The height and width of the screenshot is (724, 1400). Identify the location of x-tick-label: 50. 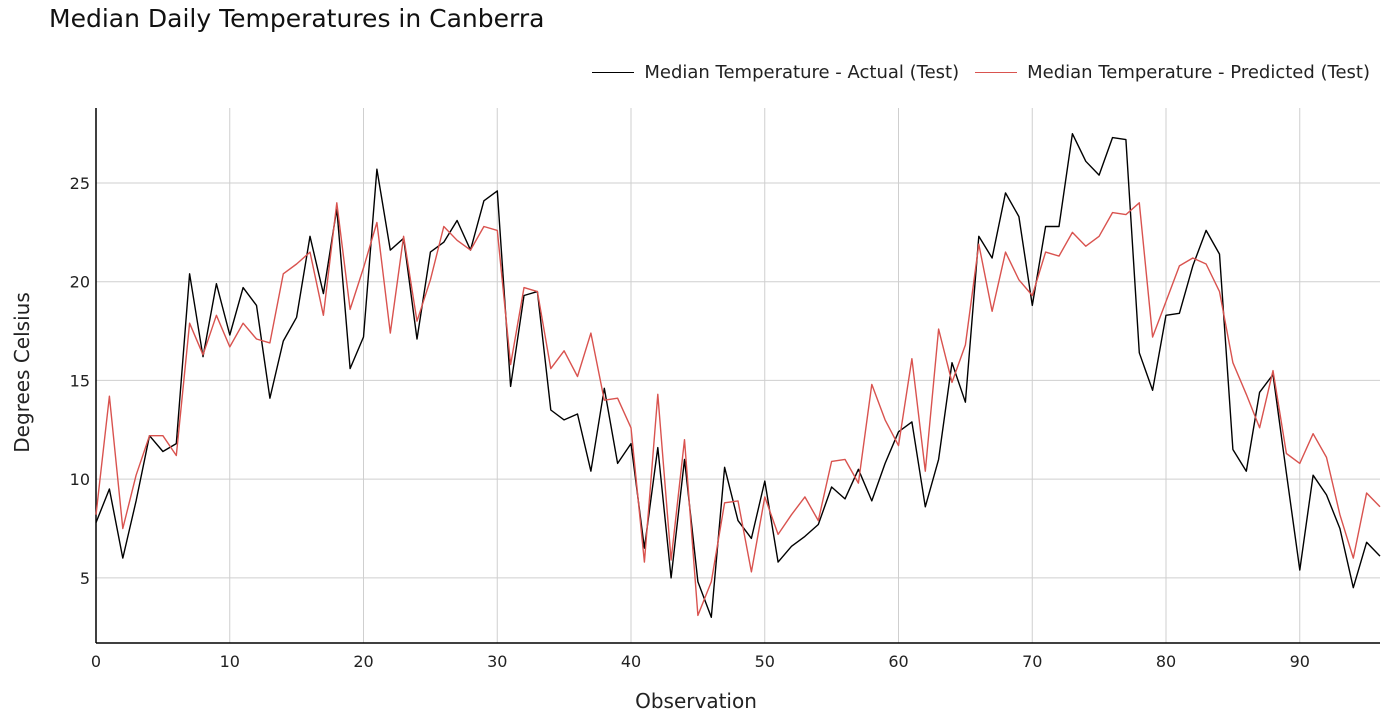
(765, 661).